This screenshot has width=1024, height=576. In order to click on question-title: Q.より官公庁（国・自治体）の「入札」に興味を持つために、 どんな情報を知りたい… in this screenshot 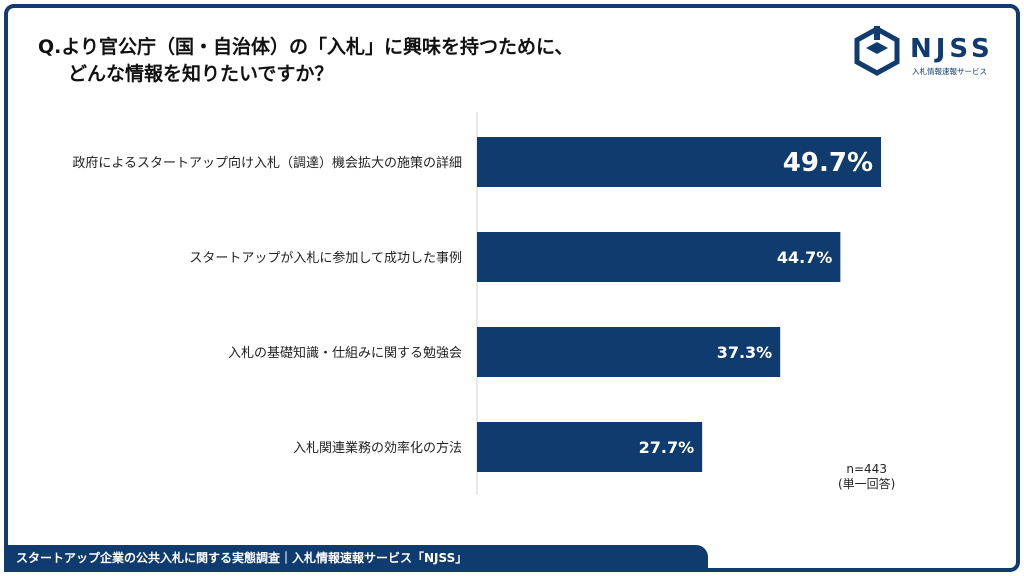, I will do `click(305, 61)`.